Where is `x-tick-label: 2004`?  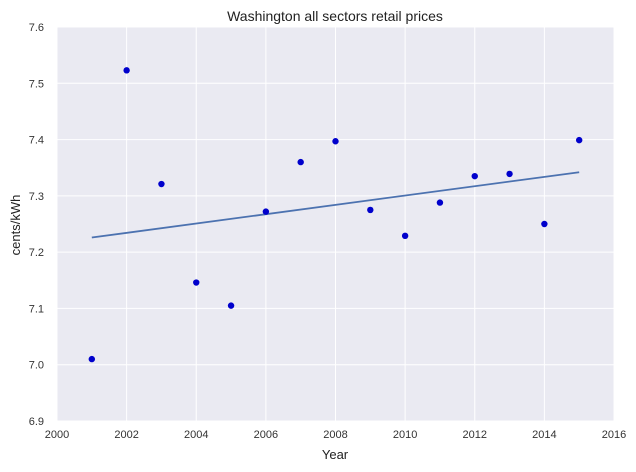
x-tick-label: 2004 is located at coordinates (196, 435).